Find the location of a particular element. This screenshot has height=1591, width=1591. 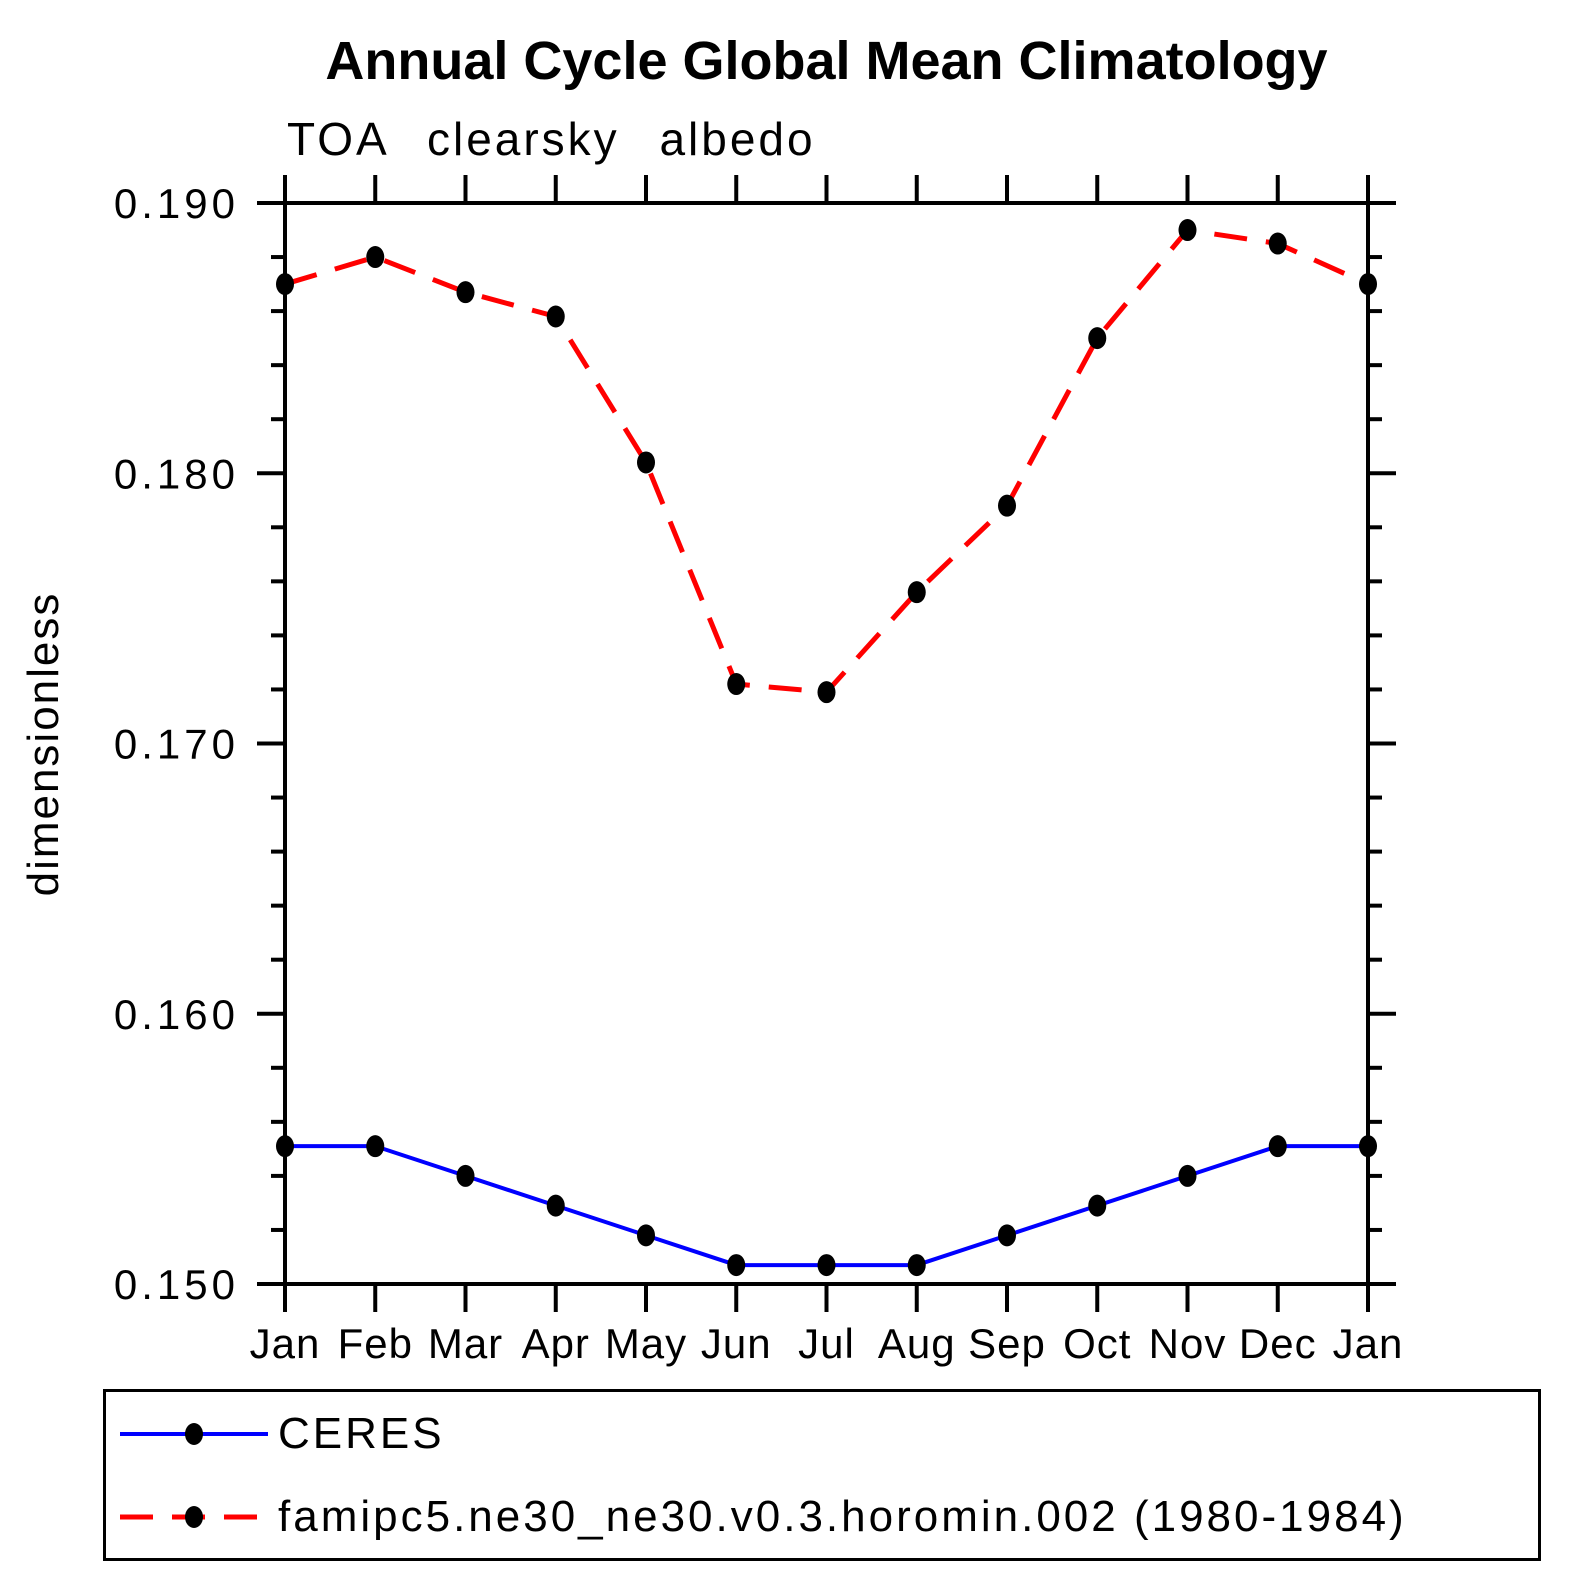

x-tick-label: Nov is located at coordinates (1188, 1343).